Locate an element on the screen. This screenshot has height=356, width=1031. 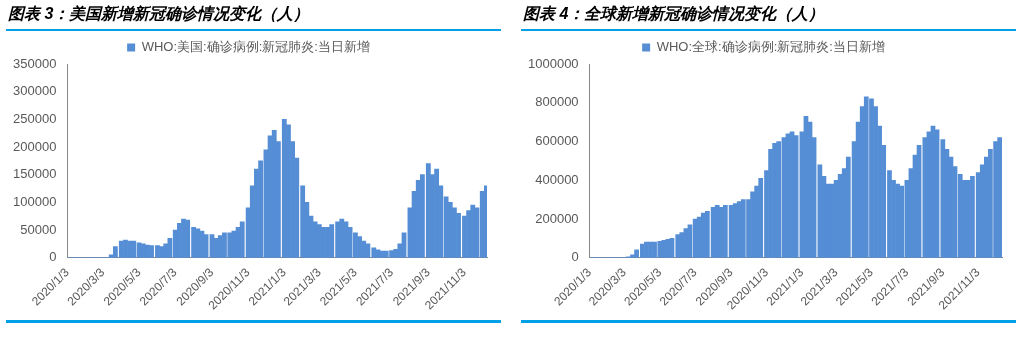
y-tick-label: 800000 is located at coordinates (557, 102).